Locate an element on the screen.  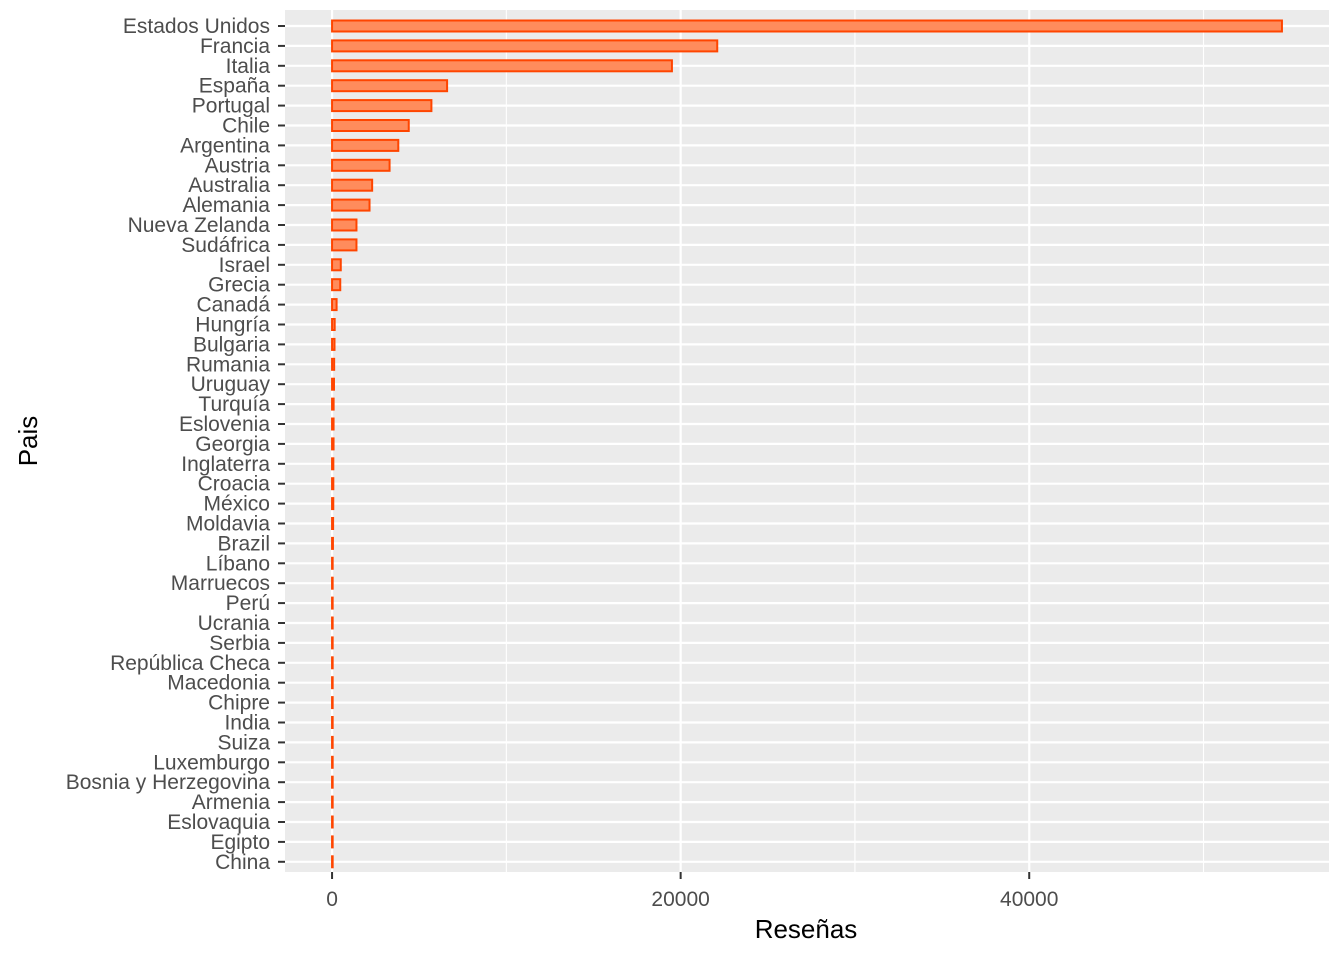
y-tick-label: España is located at coordinates (235, 86).